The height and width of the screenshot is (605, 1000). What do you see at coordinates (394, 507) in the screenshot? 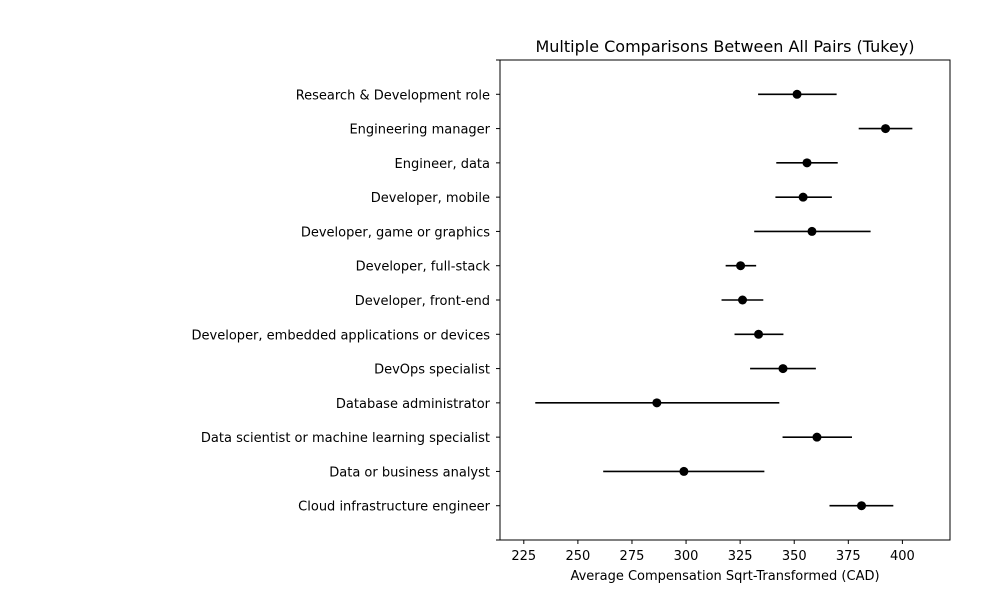
I see `y-tick-label: Cloud infrastructure engineer` at bounding box center [394, 507].